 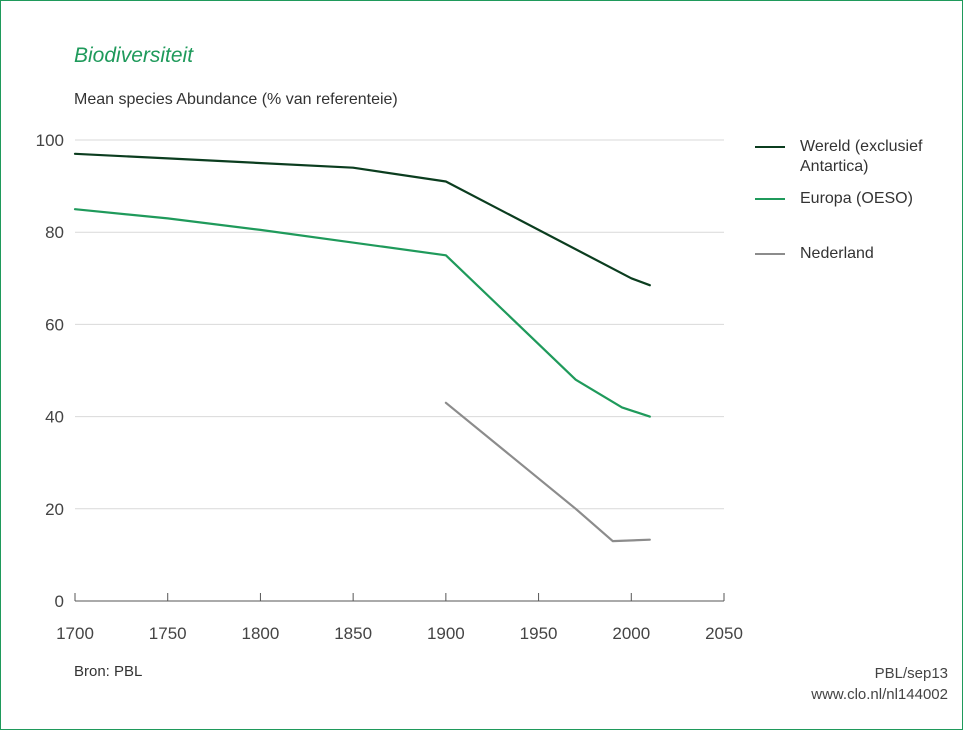 What do you see at coordinates (134, 55) in the screenshot?
I see `chart-title: Biodiversiteit` at bounding box center [134, 55].